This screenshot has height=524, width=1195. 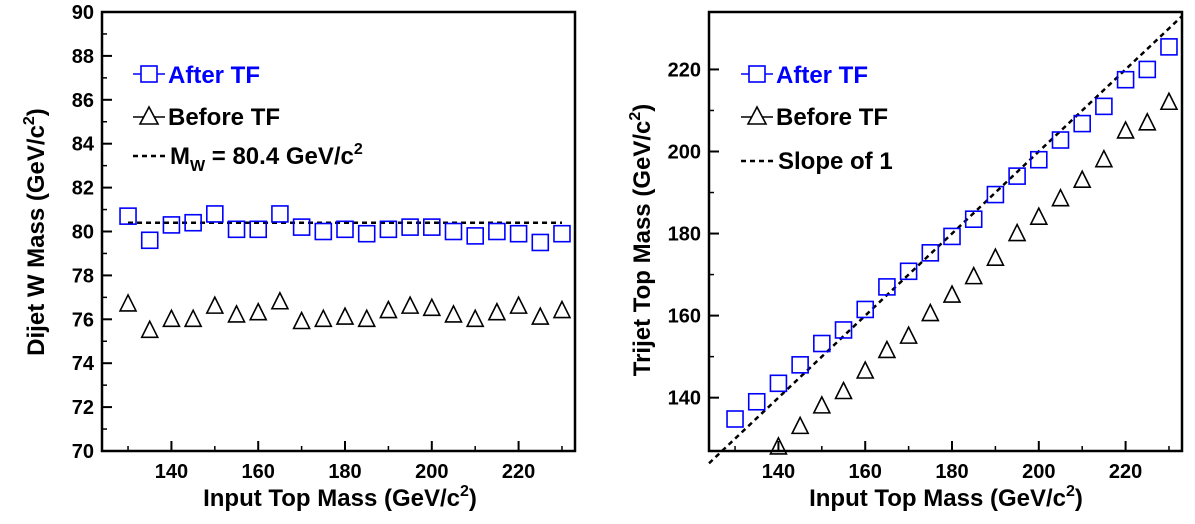 I want to click on y-tick-label: 76, so click(x=83, y=320).